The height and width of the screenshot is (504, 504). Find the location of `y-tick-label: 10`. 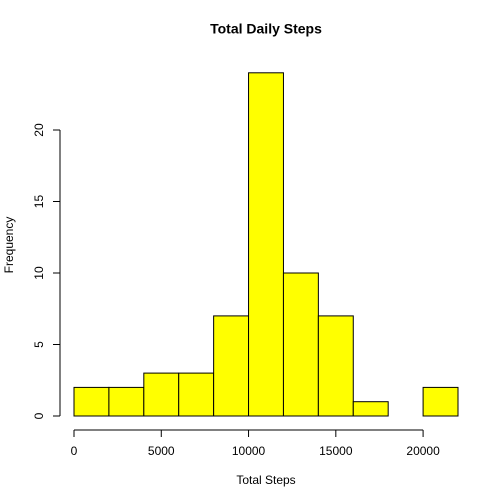

y-tick-label: 10 is located at coordinates (39, 273).